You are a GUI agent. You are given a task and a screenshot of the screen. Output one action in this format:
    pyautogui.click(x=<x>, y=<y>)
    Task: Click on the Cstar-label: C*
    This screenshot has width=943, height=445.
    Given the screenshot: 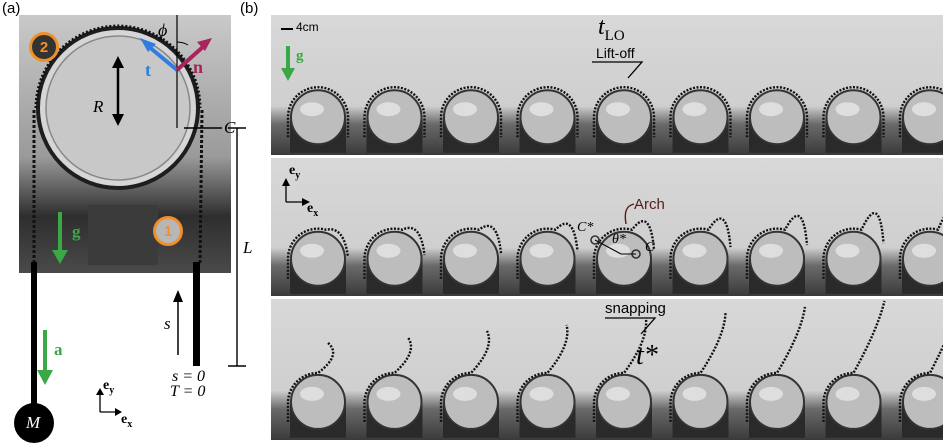 What is the action you would take?
    pyautogui.click(x=585, y=227)
    